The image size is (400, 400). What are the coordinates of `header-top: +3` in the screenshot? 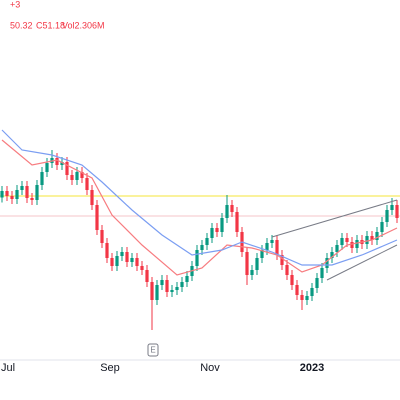 It's located at (15, 4).